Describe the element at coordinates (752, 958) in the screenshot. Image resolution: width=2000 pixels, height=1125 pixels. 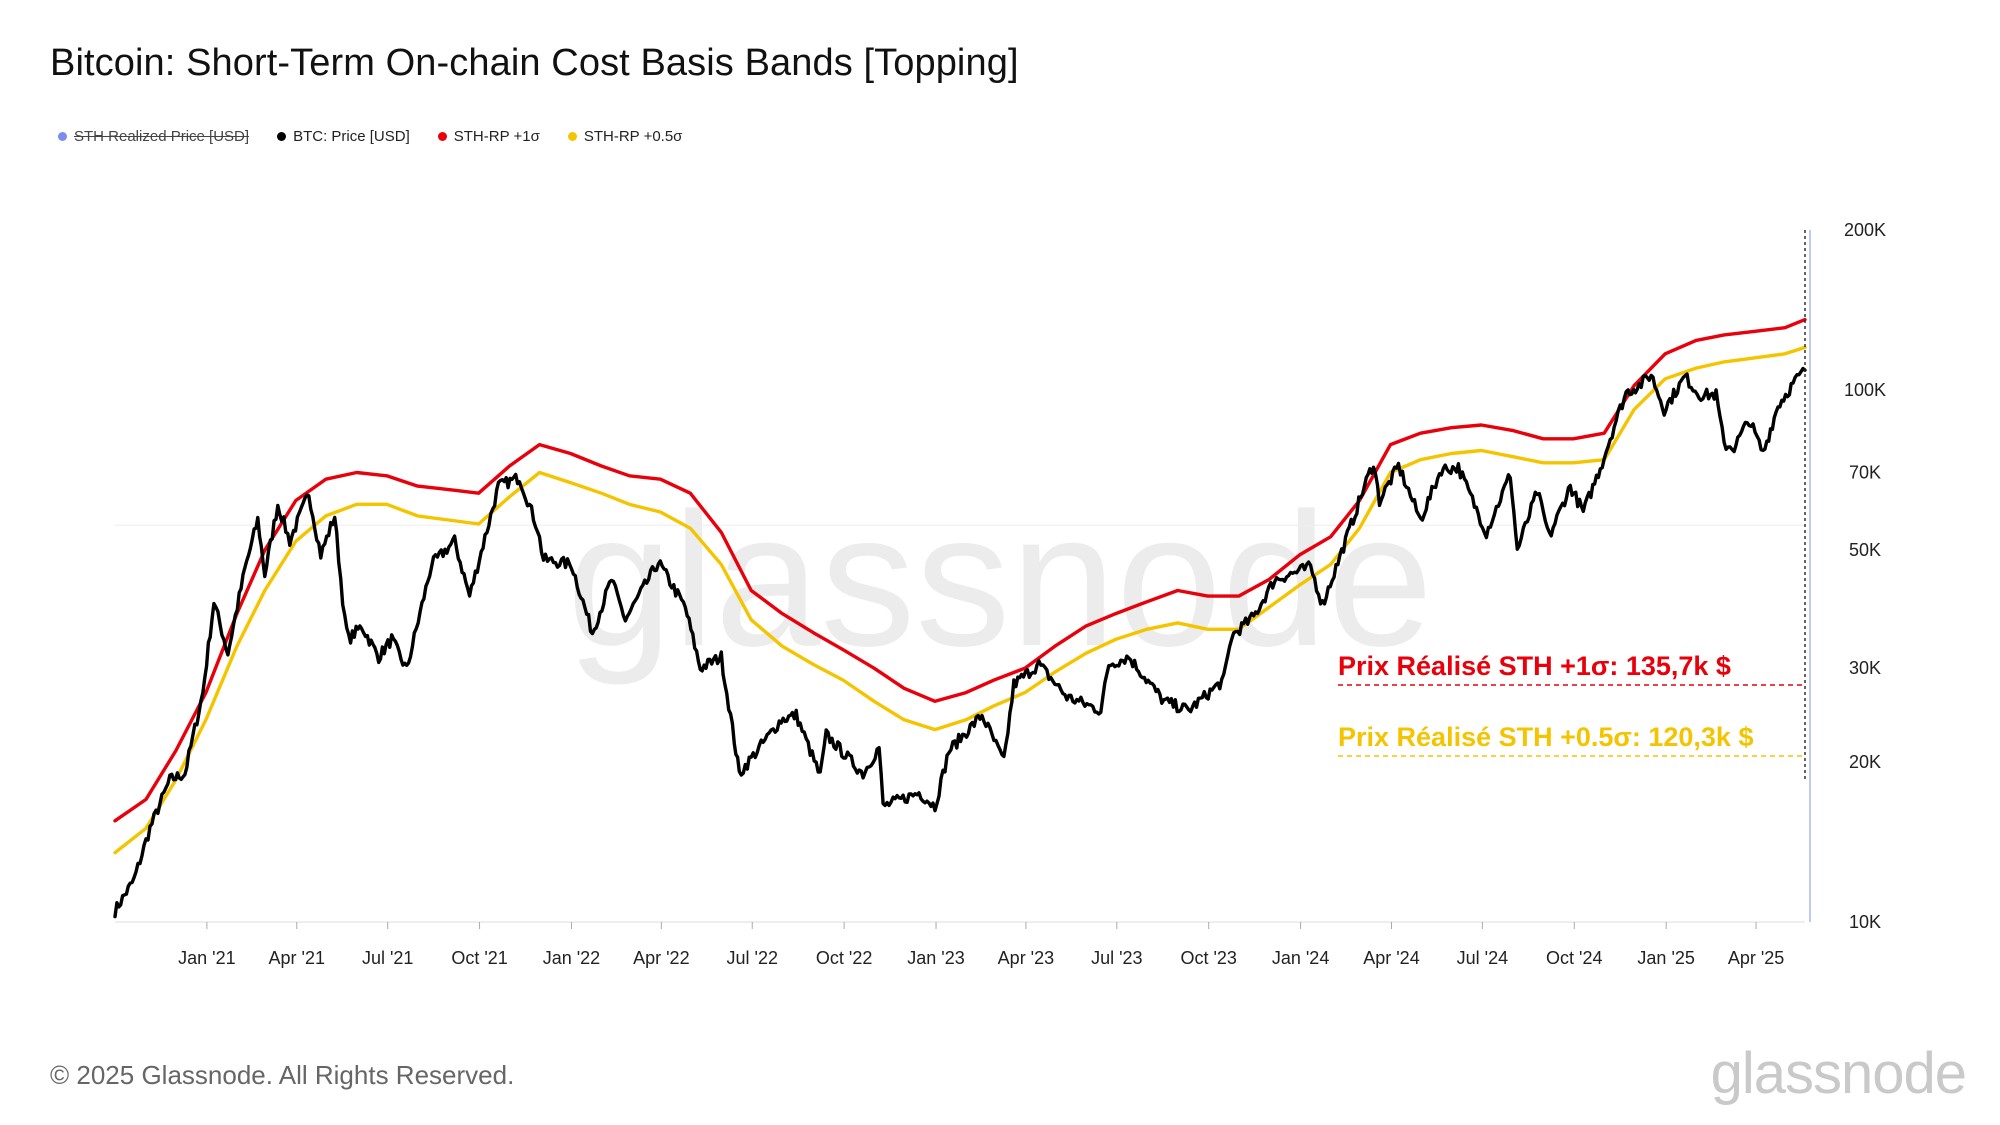
I see `x-tick-label: Jul '22` at that location.